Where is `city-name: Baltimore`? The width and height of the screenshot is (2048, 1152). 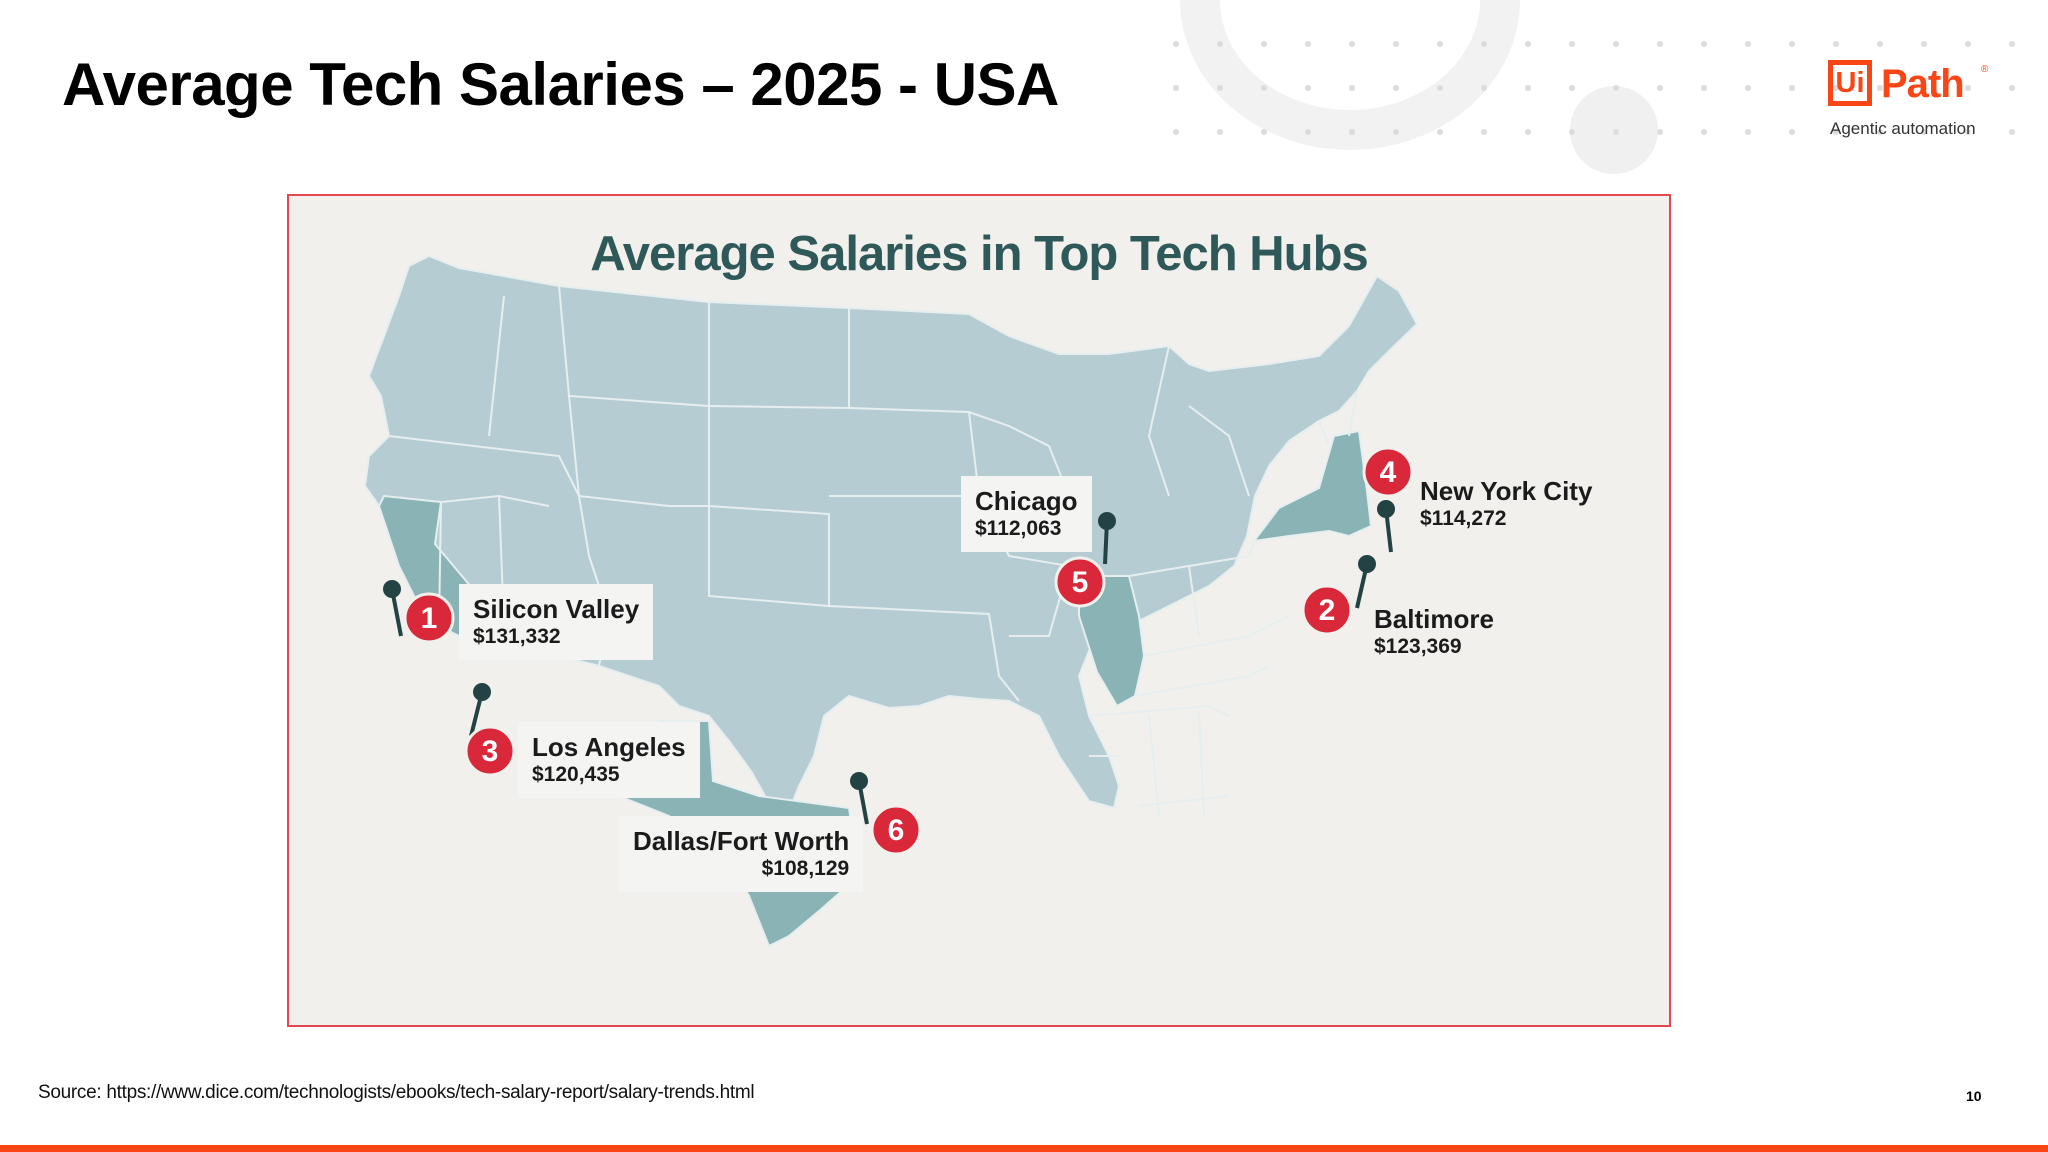
city-name: Baltimore is located at coordinates (1434, 619).